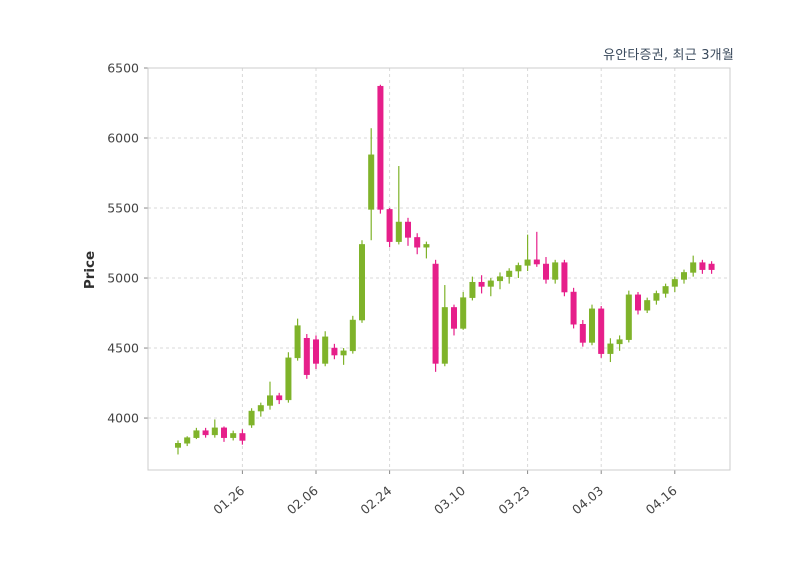 Image resolution: width=800 pixels, height=575 pixels. What do you see at coordinates (123, 348) in the screenshot?
I see `y-tick-label: 4500` at bounding box center [123, 348].